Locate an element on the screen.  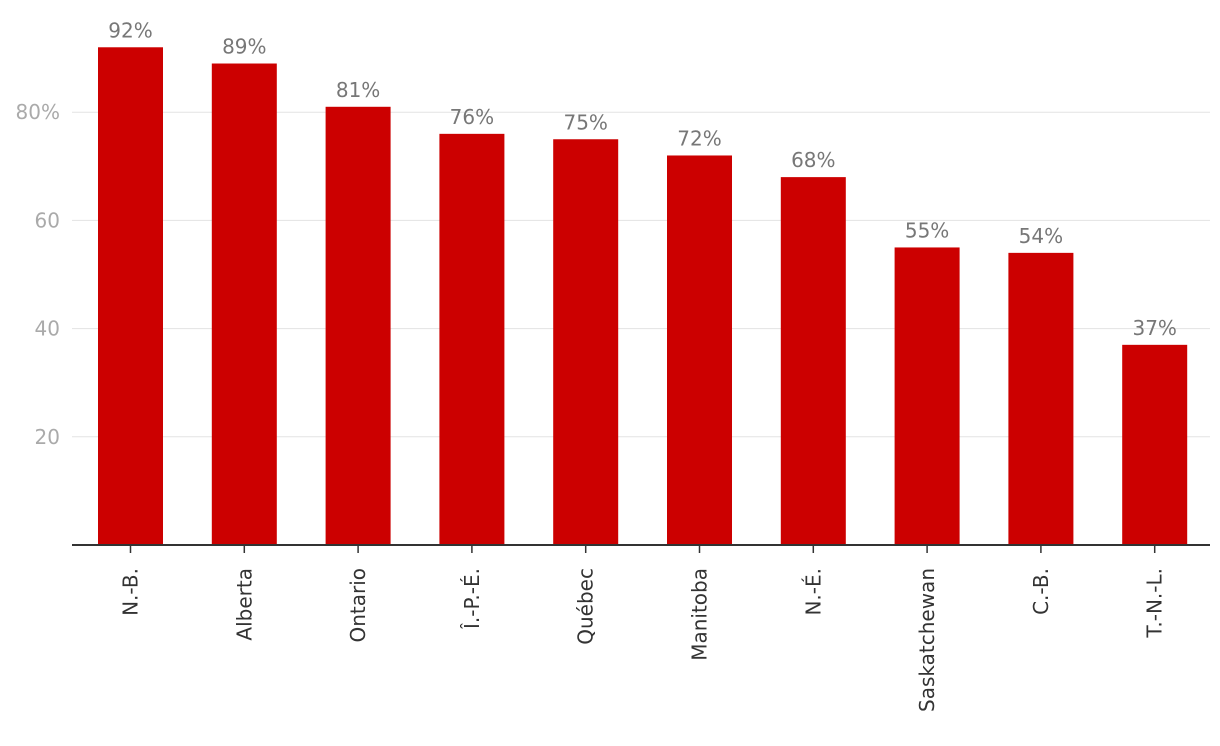
x-tick-label-8: Saskatchewan is located at coordinates (927, 640).